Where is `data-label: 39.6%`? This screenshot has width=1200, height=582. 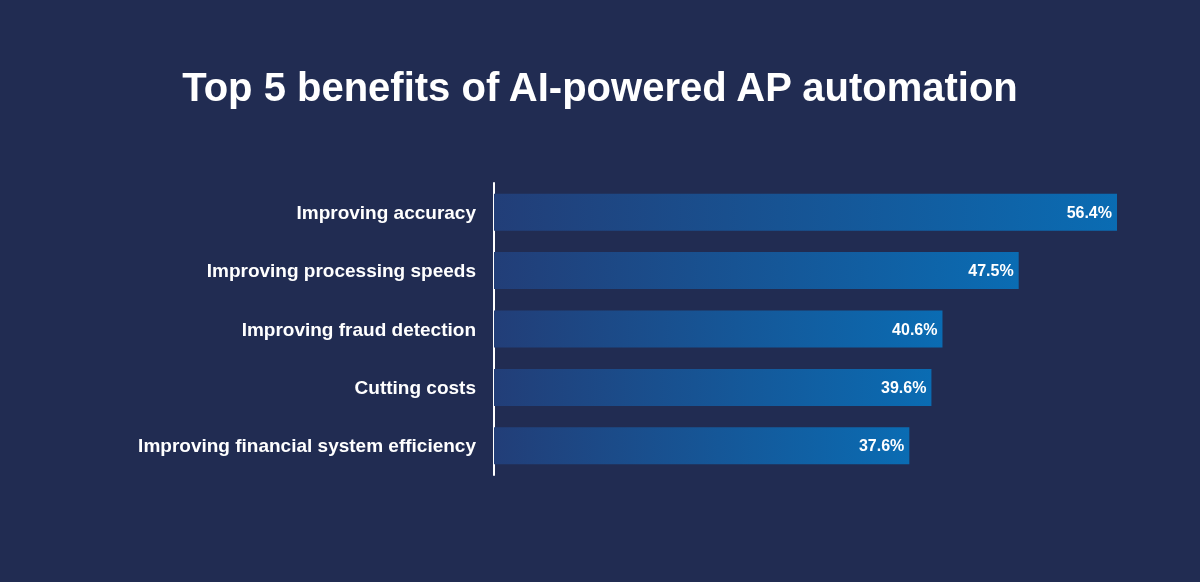
data-label: 39.6% is located at coordinates (904, 387).